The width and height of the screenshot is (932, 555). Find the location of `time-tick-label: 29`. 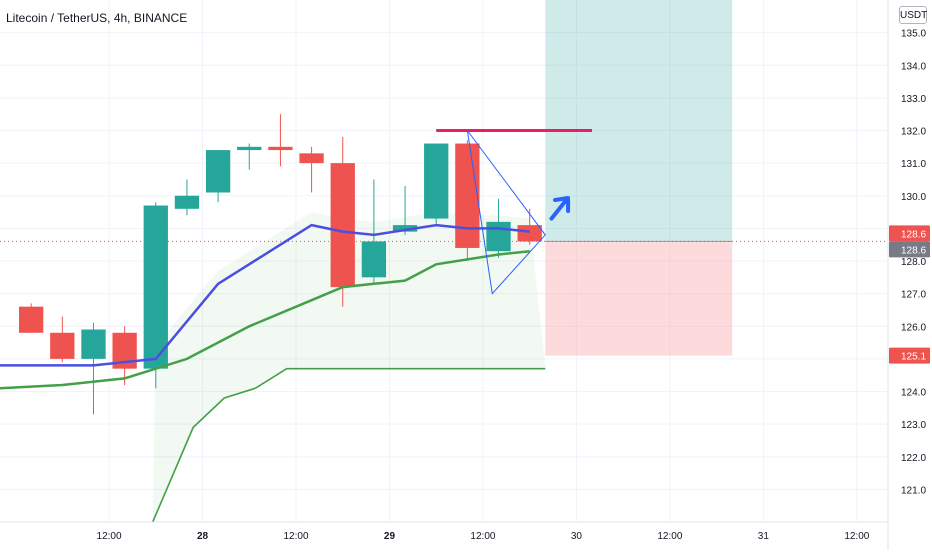

time-tick-label: 29 is located at coordinates (390, 536).